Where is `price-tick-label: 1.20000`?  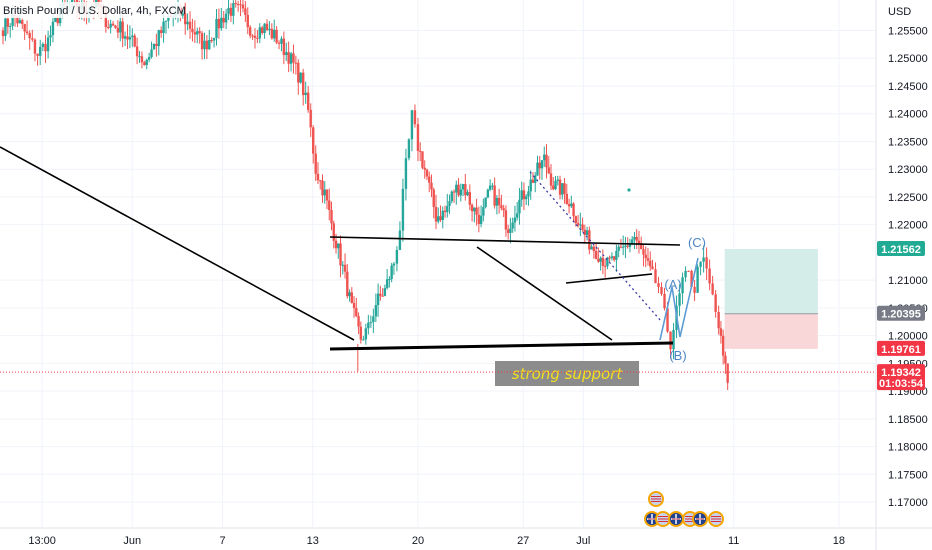 price-tick-label: 1.20000 is located at coordinates (908, 337).